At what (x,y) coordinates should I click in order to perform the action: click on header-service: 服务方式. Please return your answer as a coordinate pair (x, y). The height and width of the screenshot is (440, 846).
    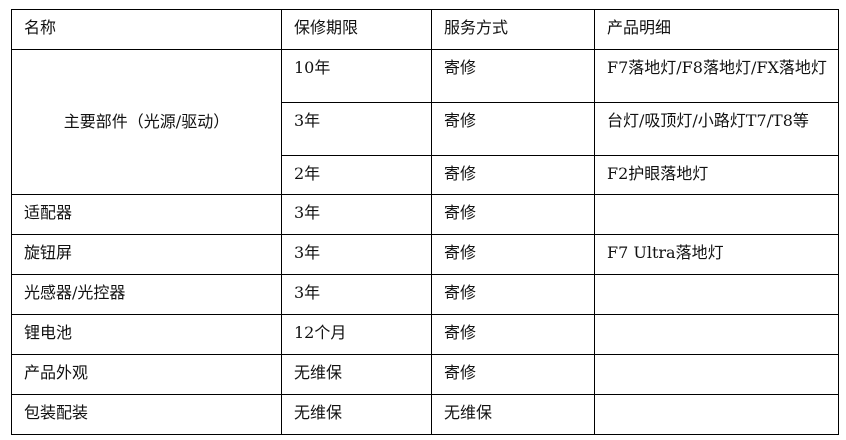
    Looking at the image, I should click on (513, 29).